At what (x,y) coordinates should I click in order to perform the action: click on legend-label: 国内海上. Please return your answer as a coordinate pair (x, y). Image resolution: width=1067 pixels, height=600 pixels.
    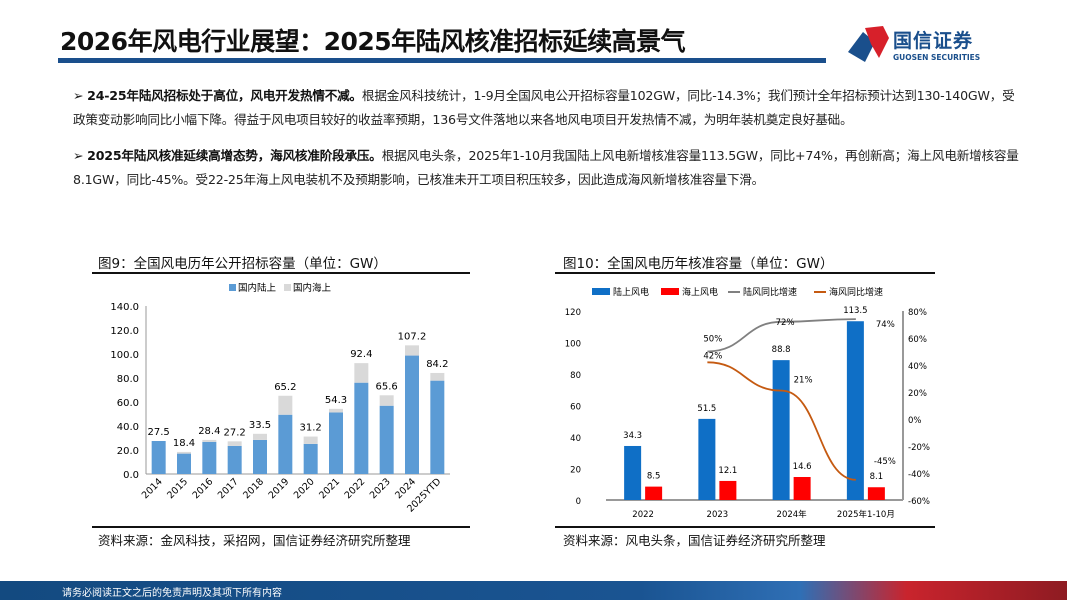
    Looking at the image, I should click on (312, 288).